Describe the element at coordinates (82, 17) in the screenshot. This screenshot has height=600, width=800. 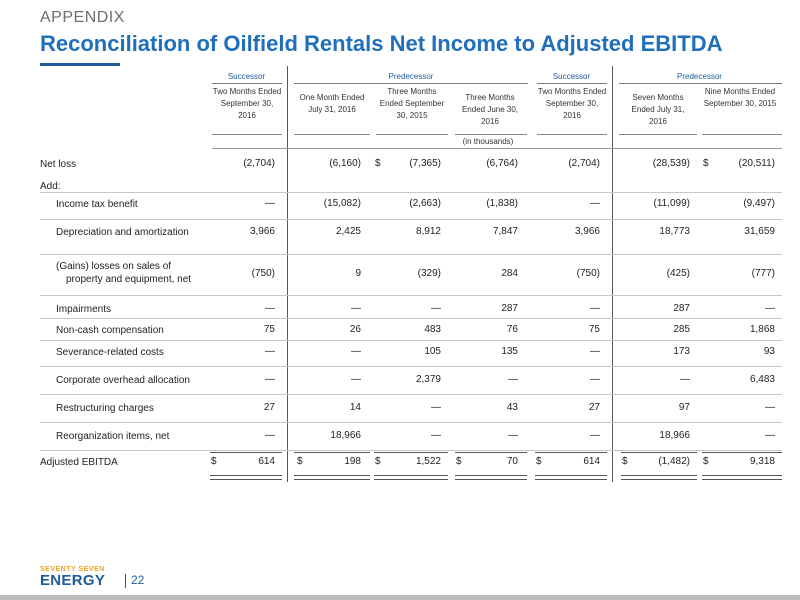
I see `section-label: APPENDIX` at that location.